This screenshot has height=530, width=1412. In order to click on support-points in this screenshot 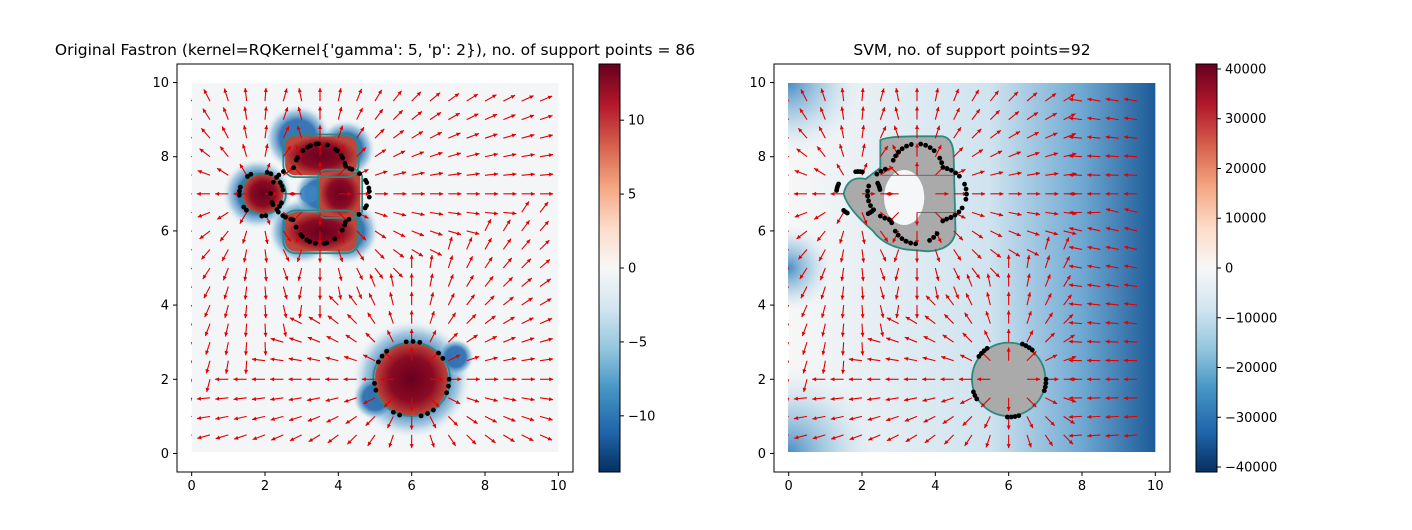, I will do `click(344, 280)`.